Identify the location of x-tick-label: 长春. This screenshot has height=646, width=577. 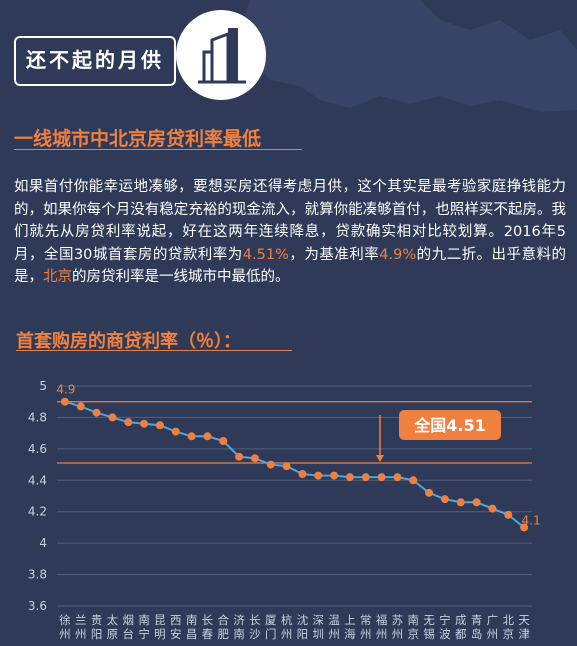
(208, 627).